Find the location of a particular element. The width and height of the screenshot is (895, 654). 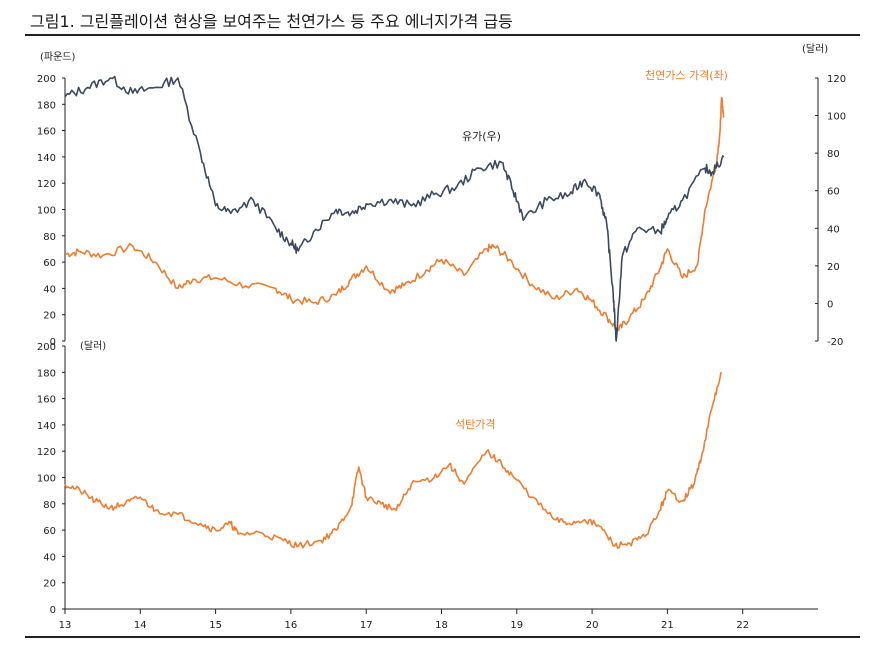

gas-series-label: 천연가스 가격(좌) is located at coordinates (686, 75).